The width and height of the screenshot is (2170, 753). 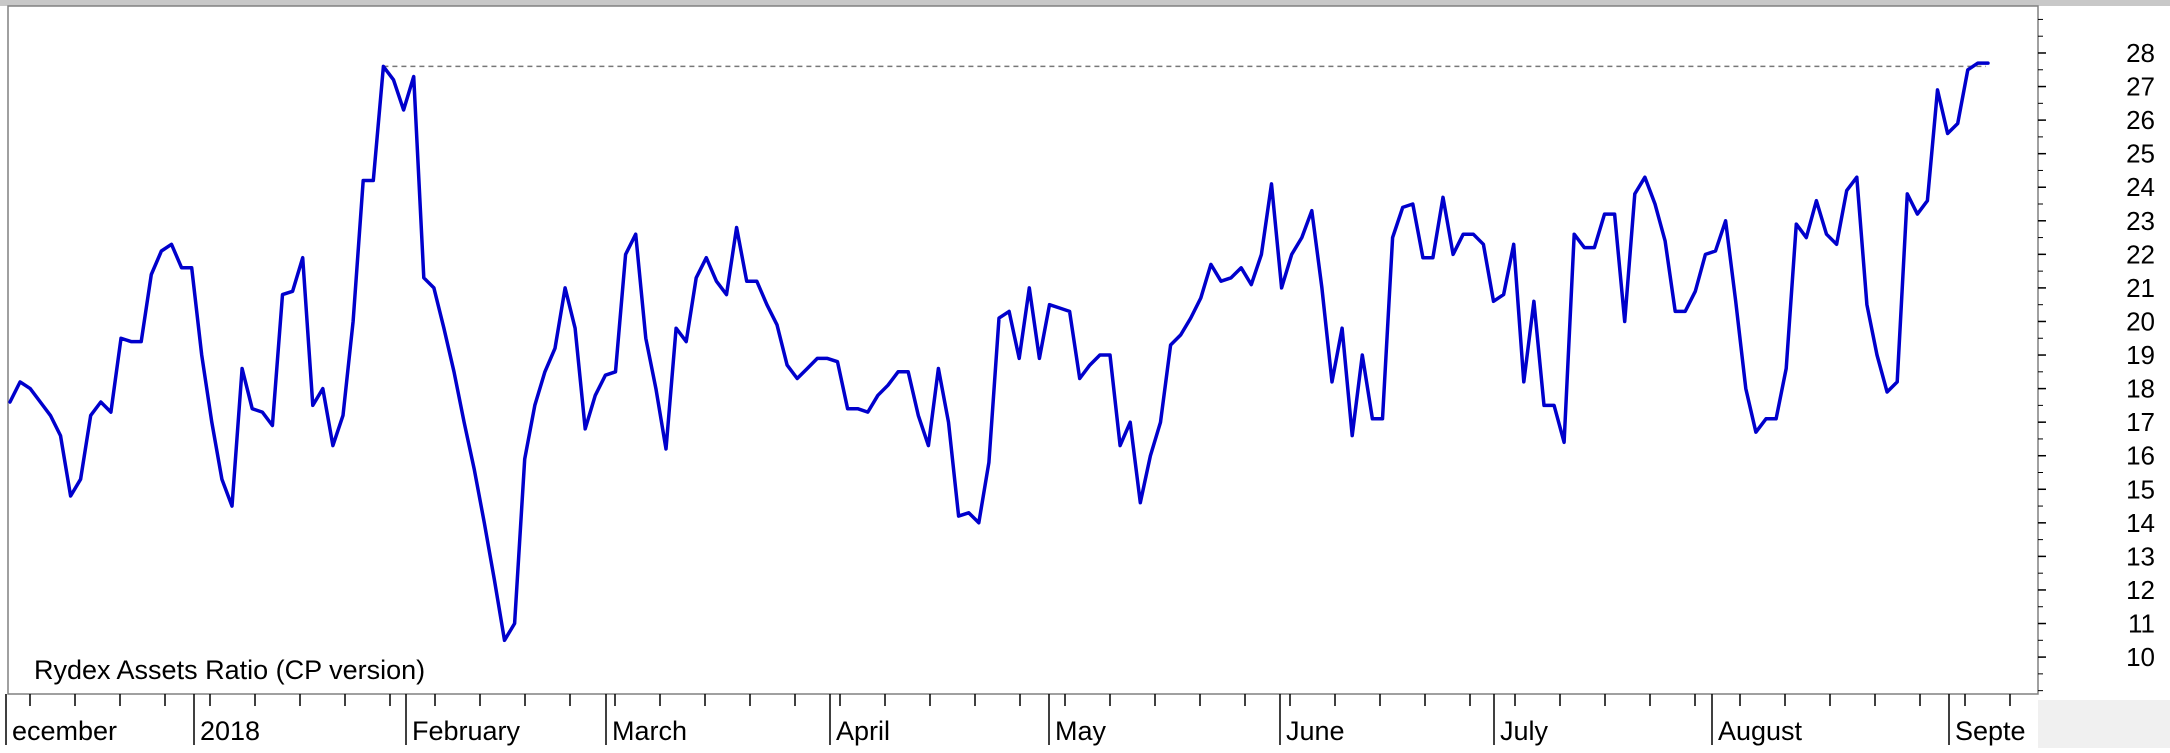 What do you see at coordinates (2141, 624) in the screenshot?
I see `y-tick-label: 11` at bounding box center [2141, 624].